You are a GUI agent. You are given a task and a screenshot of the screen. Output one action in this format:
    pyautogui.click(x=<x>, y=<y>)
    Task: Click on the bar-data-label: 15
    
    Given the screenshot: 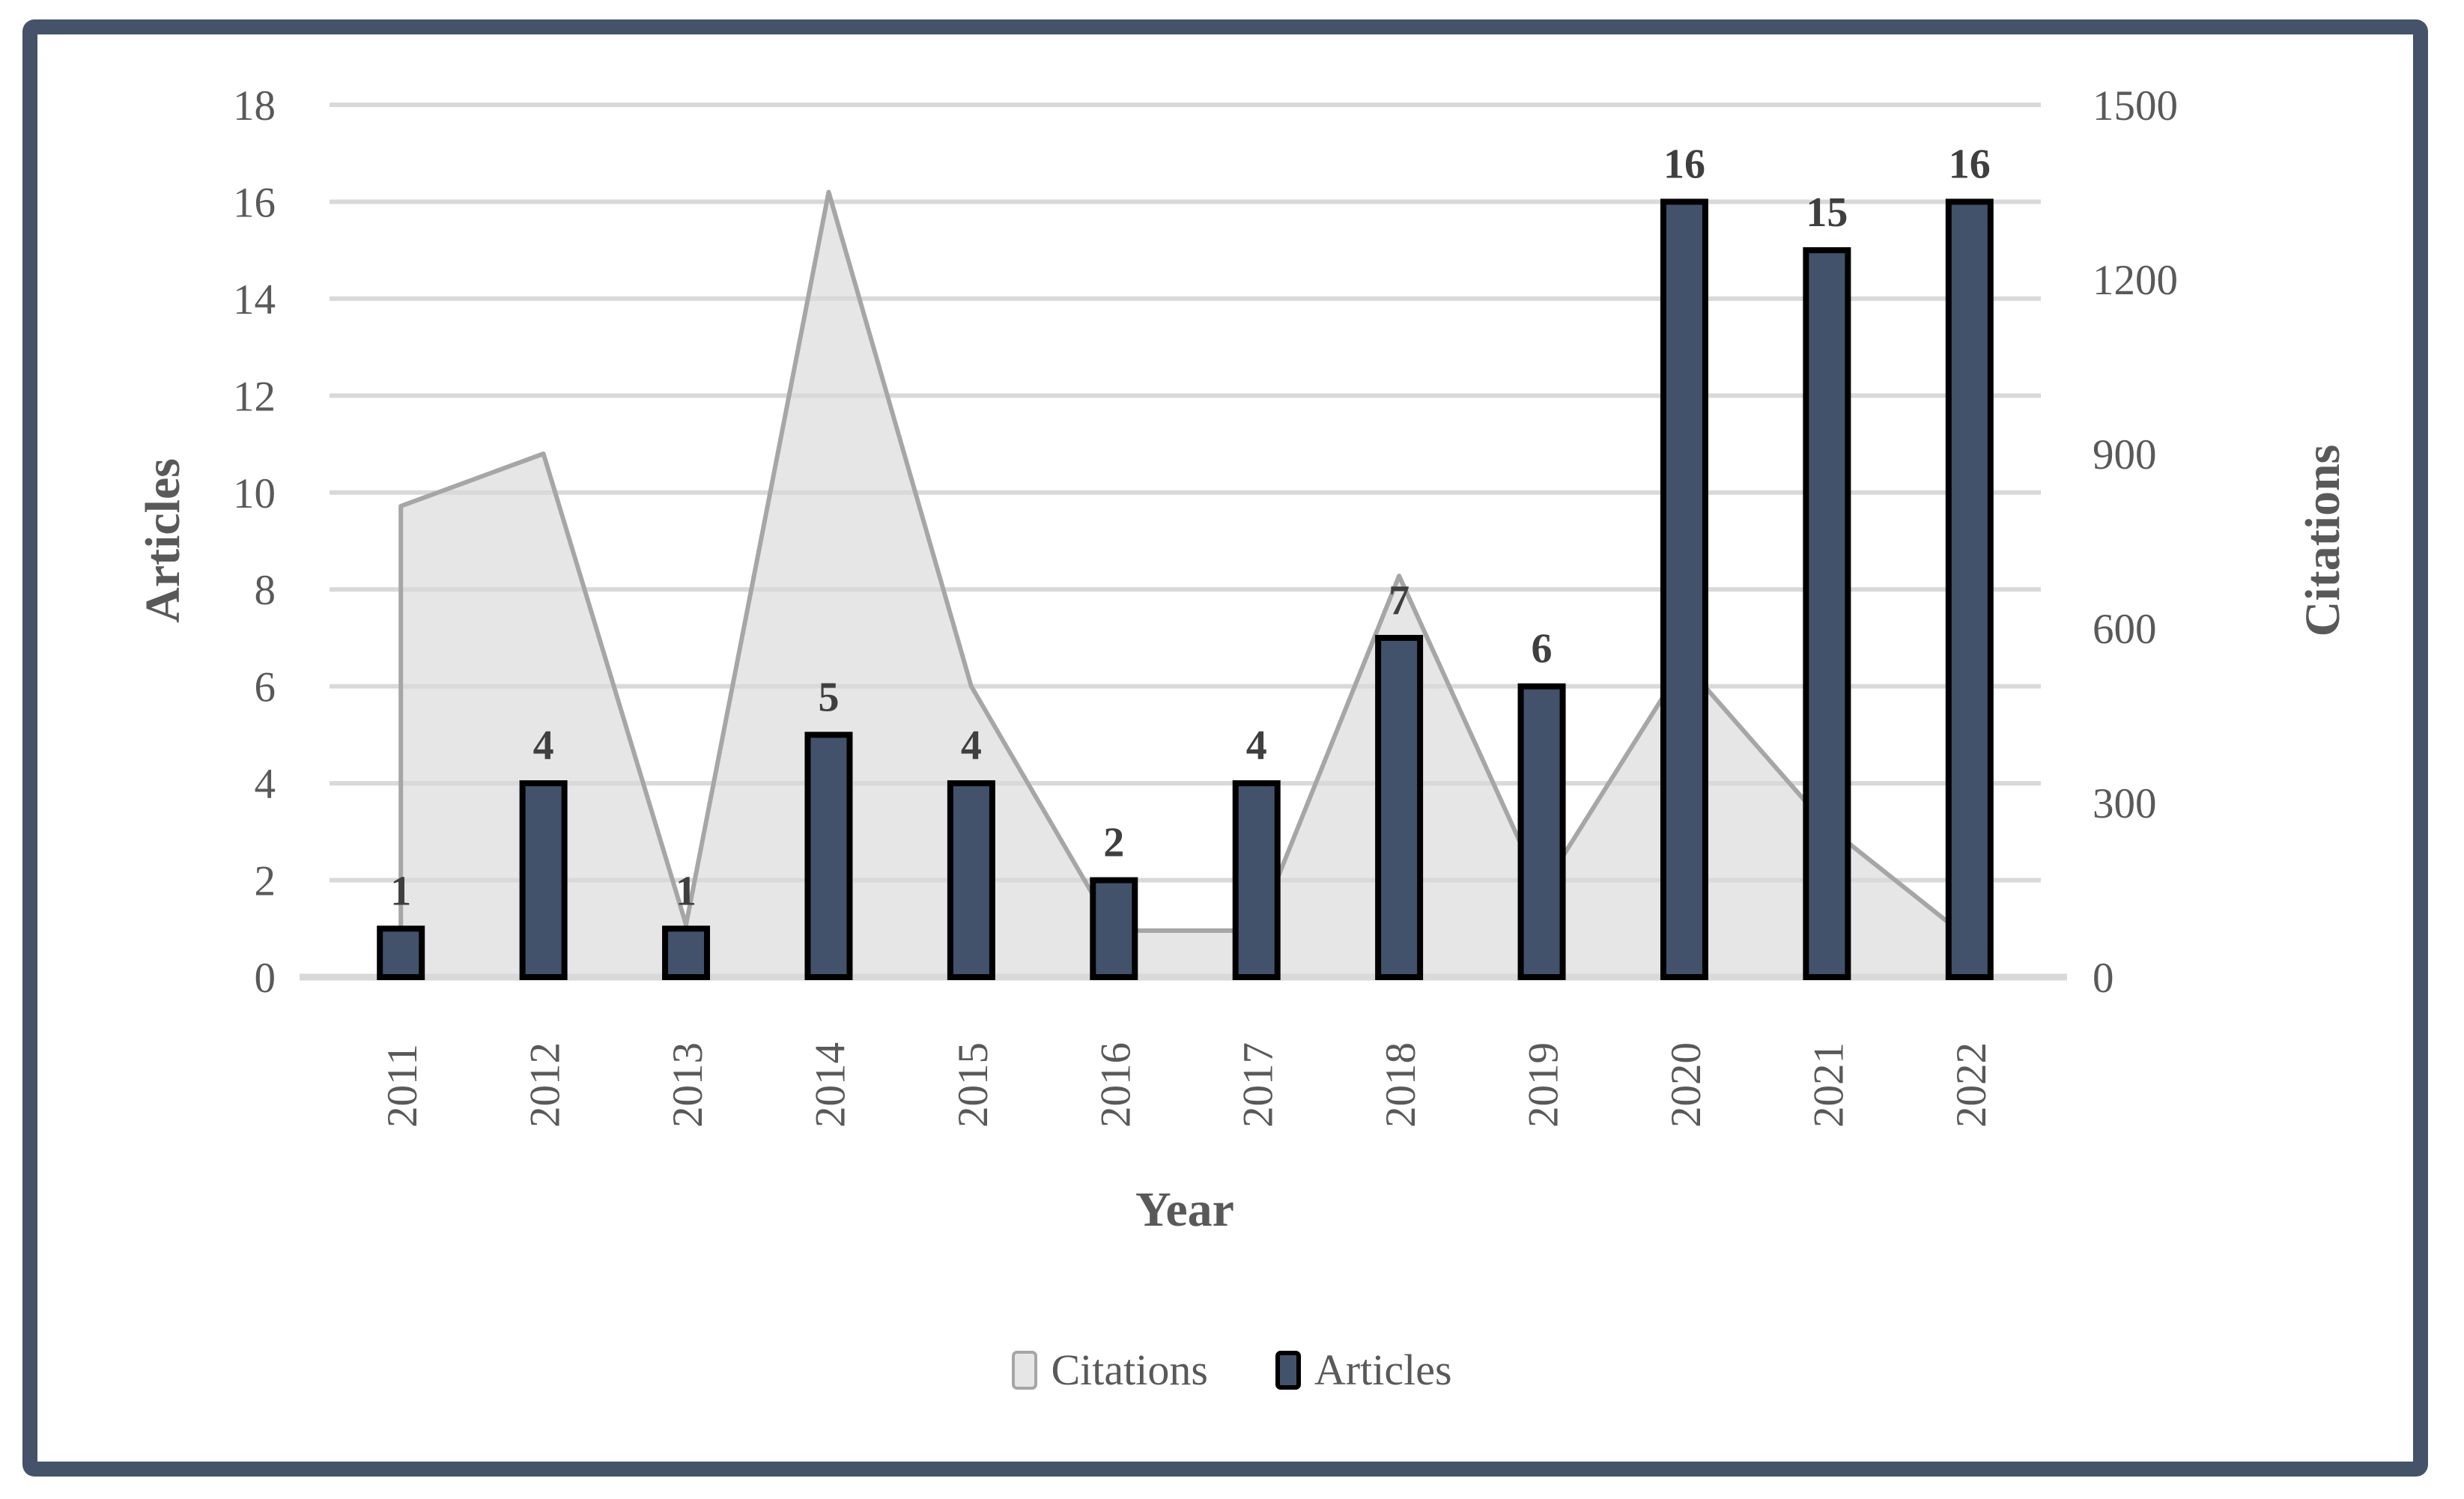 What is the action you would take?
    pyautogui.click(x=1827, y=213)
    